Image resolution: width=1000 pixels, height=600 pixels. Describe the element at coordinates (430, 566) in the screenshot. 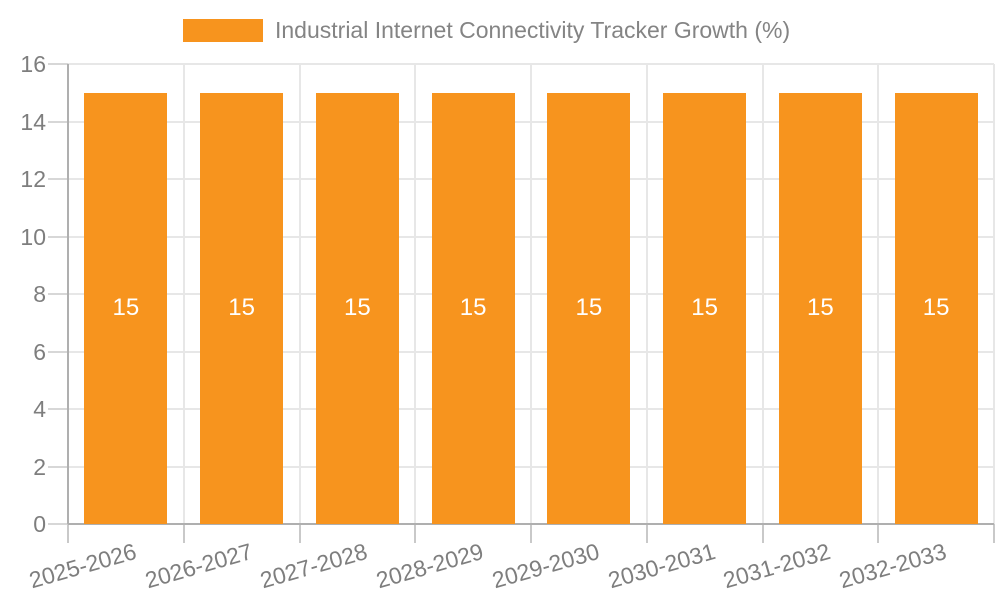

I see `x-axis-tick-label: 2028-2029` at that location.